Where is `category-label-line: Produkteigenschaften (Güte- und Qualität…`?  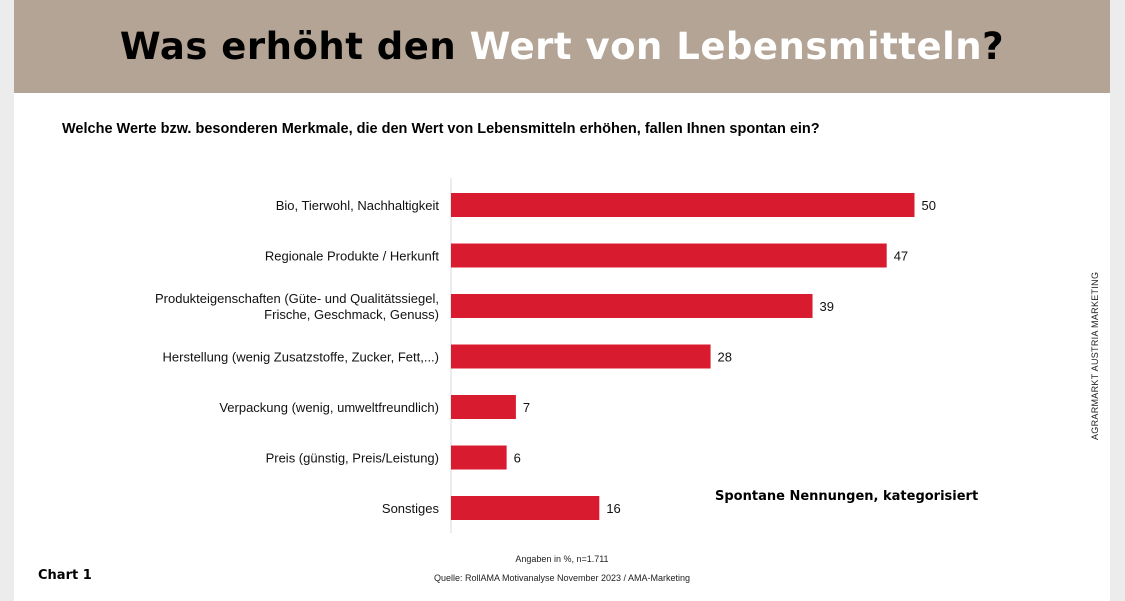 category-label-line: Produkteigenschaften (Güte- und Qualität… is located at coordinates (297, 298).